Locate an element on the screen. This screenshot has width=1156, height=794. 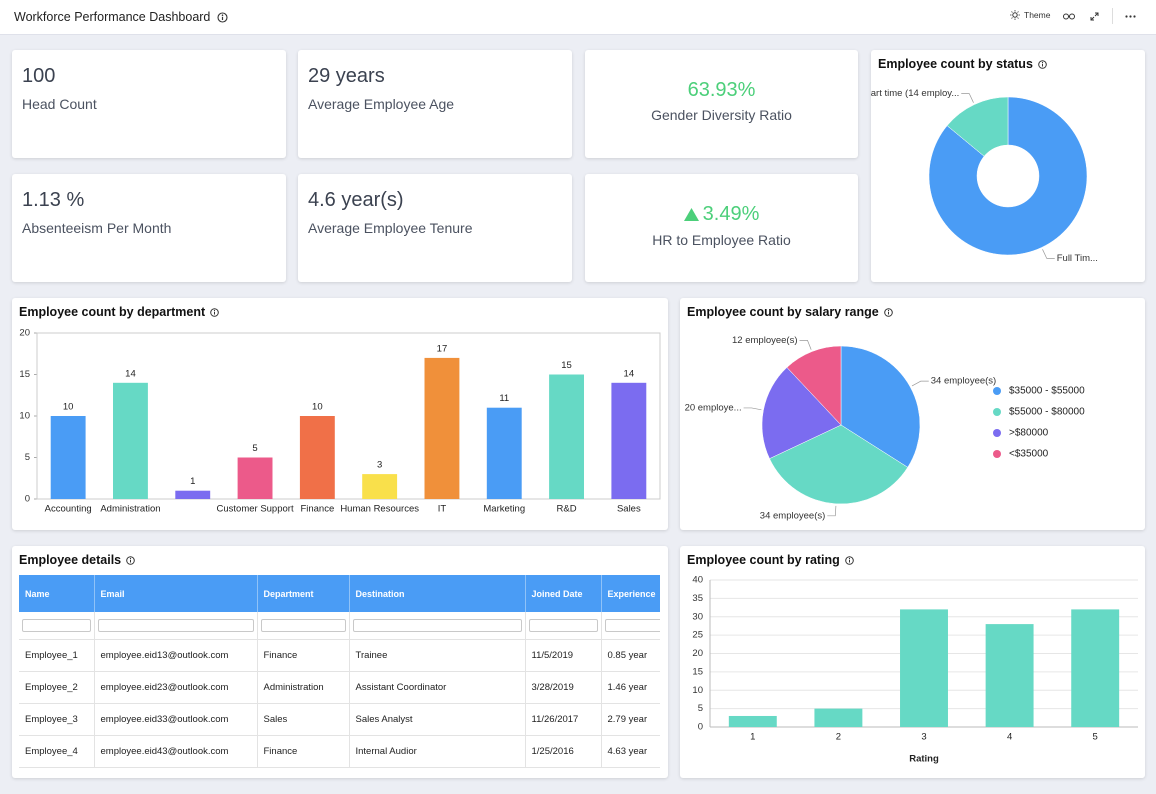
column-header: Experience is located at coordinates (630, 593).